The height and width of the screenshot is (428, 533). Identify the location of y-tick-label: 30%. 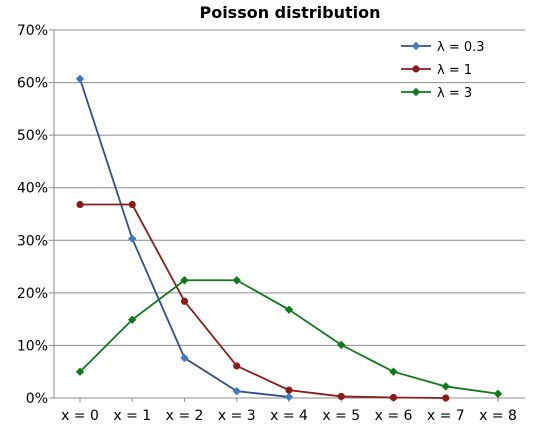
(32, 241).